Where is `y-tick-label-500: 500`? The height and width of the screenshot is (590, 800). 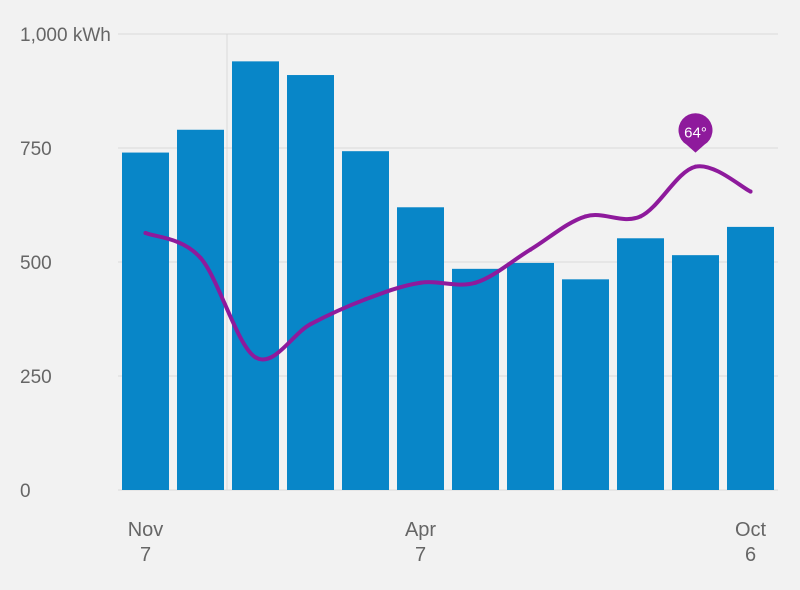 y-tick-label-500: 500 is located at coordinates (36, 263).